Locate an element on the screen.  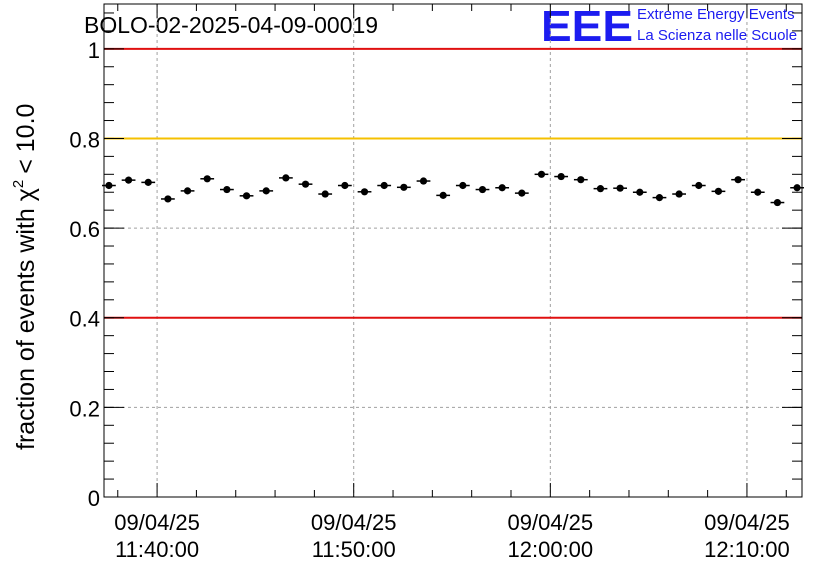
y-tick-label: 0.4 is located at coordinates (84, 319).